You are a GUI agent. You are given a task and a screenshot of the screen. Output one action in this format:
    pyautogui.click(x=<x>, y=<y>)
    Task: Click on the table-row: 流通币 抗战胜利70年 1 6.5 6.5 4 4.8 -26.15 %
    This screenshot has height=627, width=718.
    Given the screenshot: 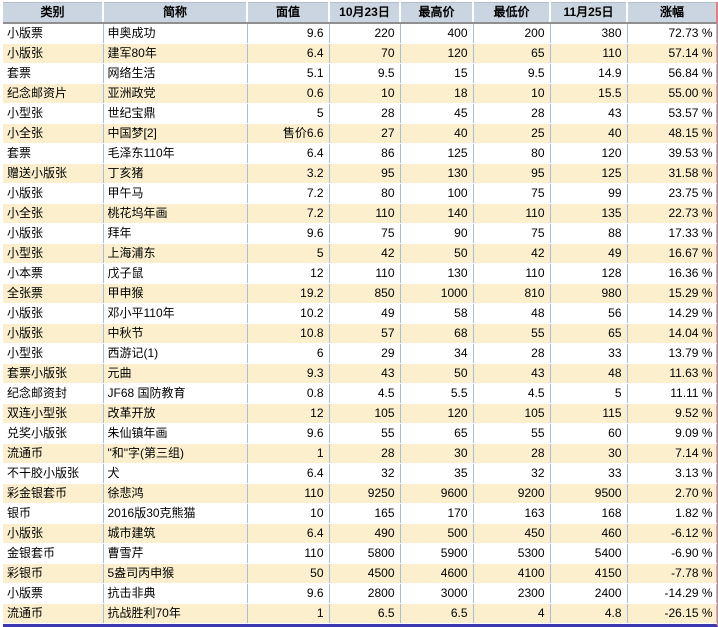 What is the action you would take?
    pyautogui.click(x=360, y=613)
    